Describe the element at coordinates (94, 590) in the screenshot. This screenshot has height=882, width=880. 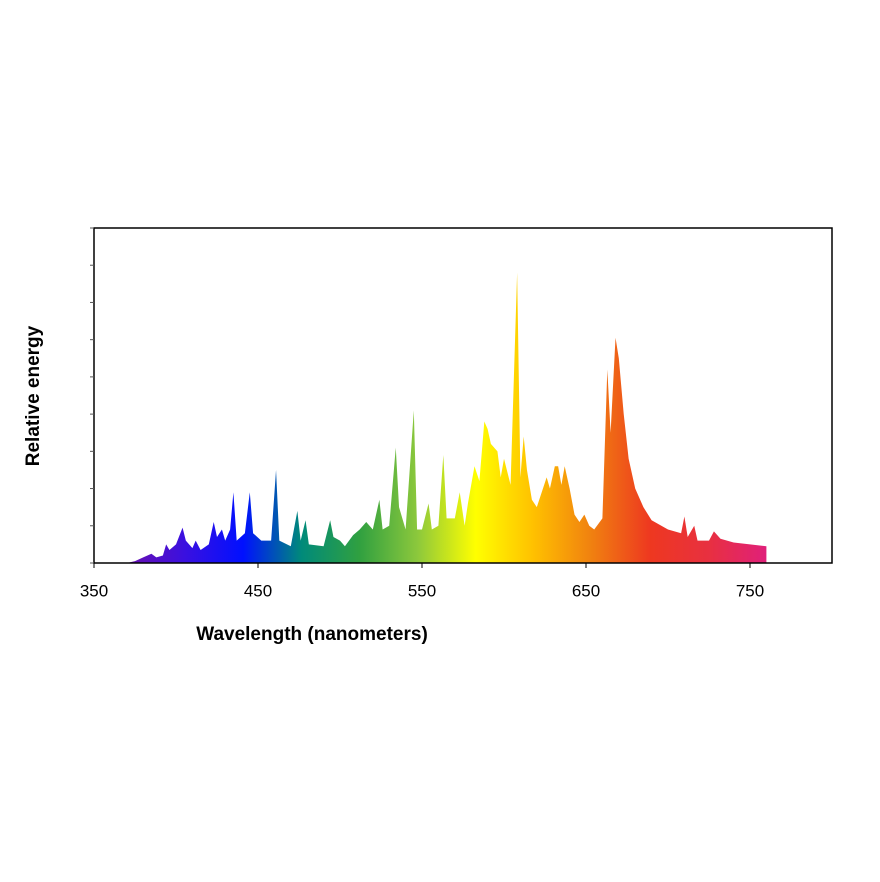
I see `x-tick-label: 350` at that location.